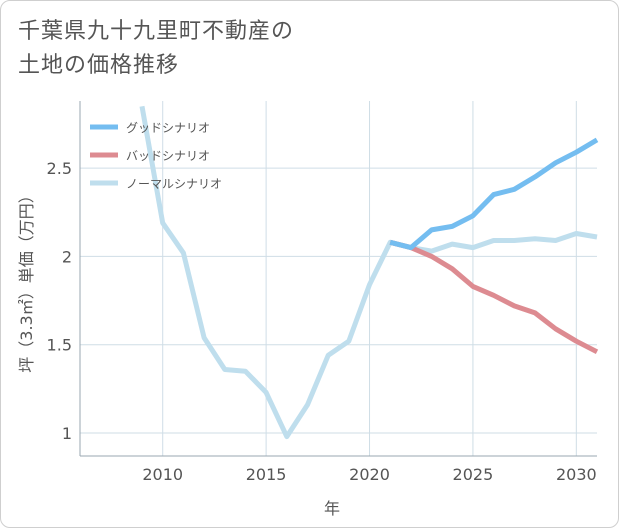 The image size is (621, 530). What do you see at coordinates (168, 156) in the screenshot?
I see `legend-label: バッドシナリオ` at bounding box center [168, 156].